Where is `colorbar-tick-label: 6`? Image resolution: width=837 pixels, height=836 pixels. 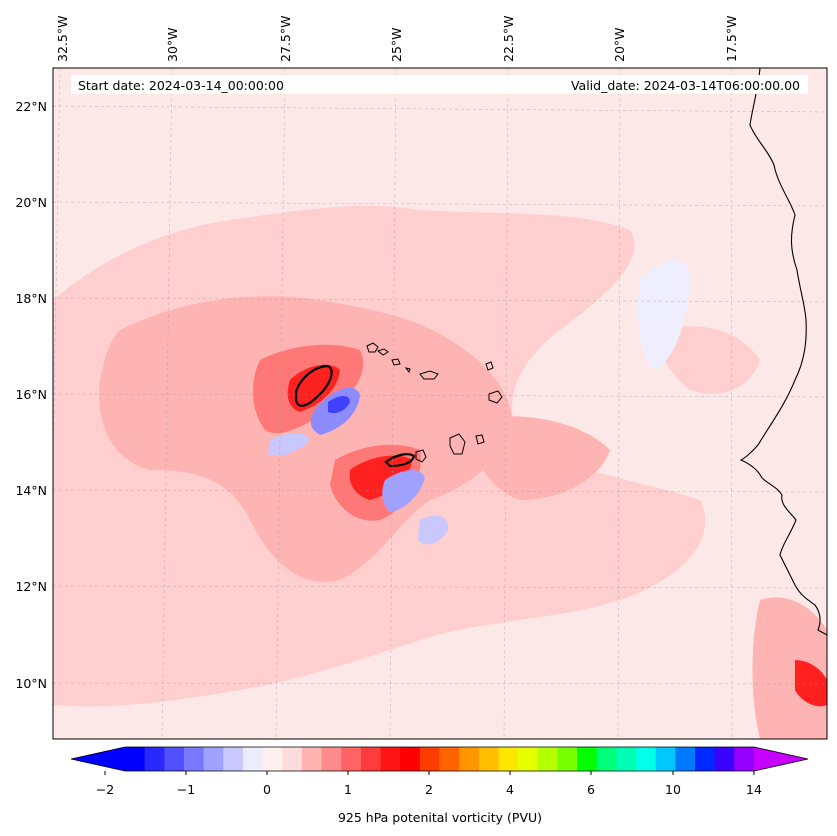
colorbar-tick-label: 6 is located at coordinates (591, 789).